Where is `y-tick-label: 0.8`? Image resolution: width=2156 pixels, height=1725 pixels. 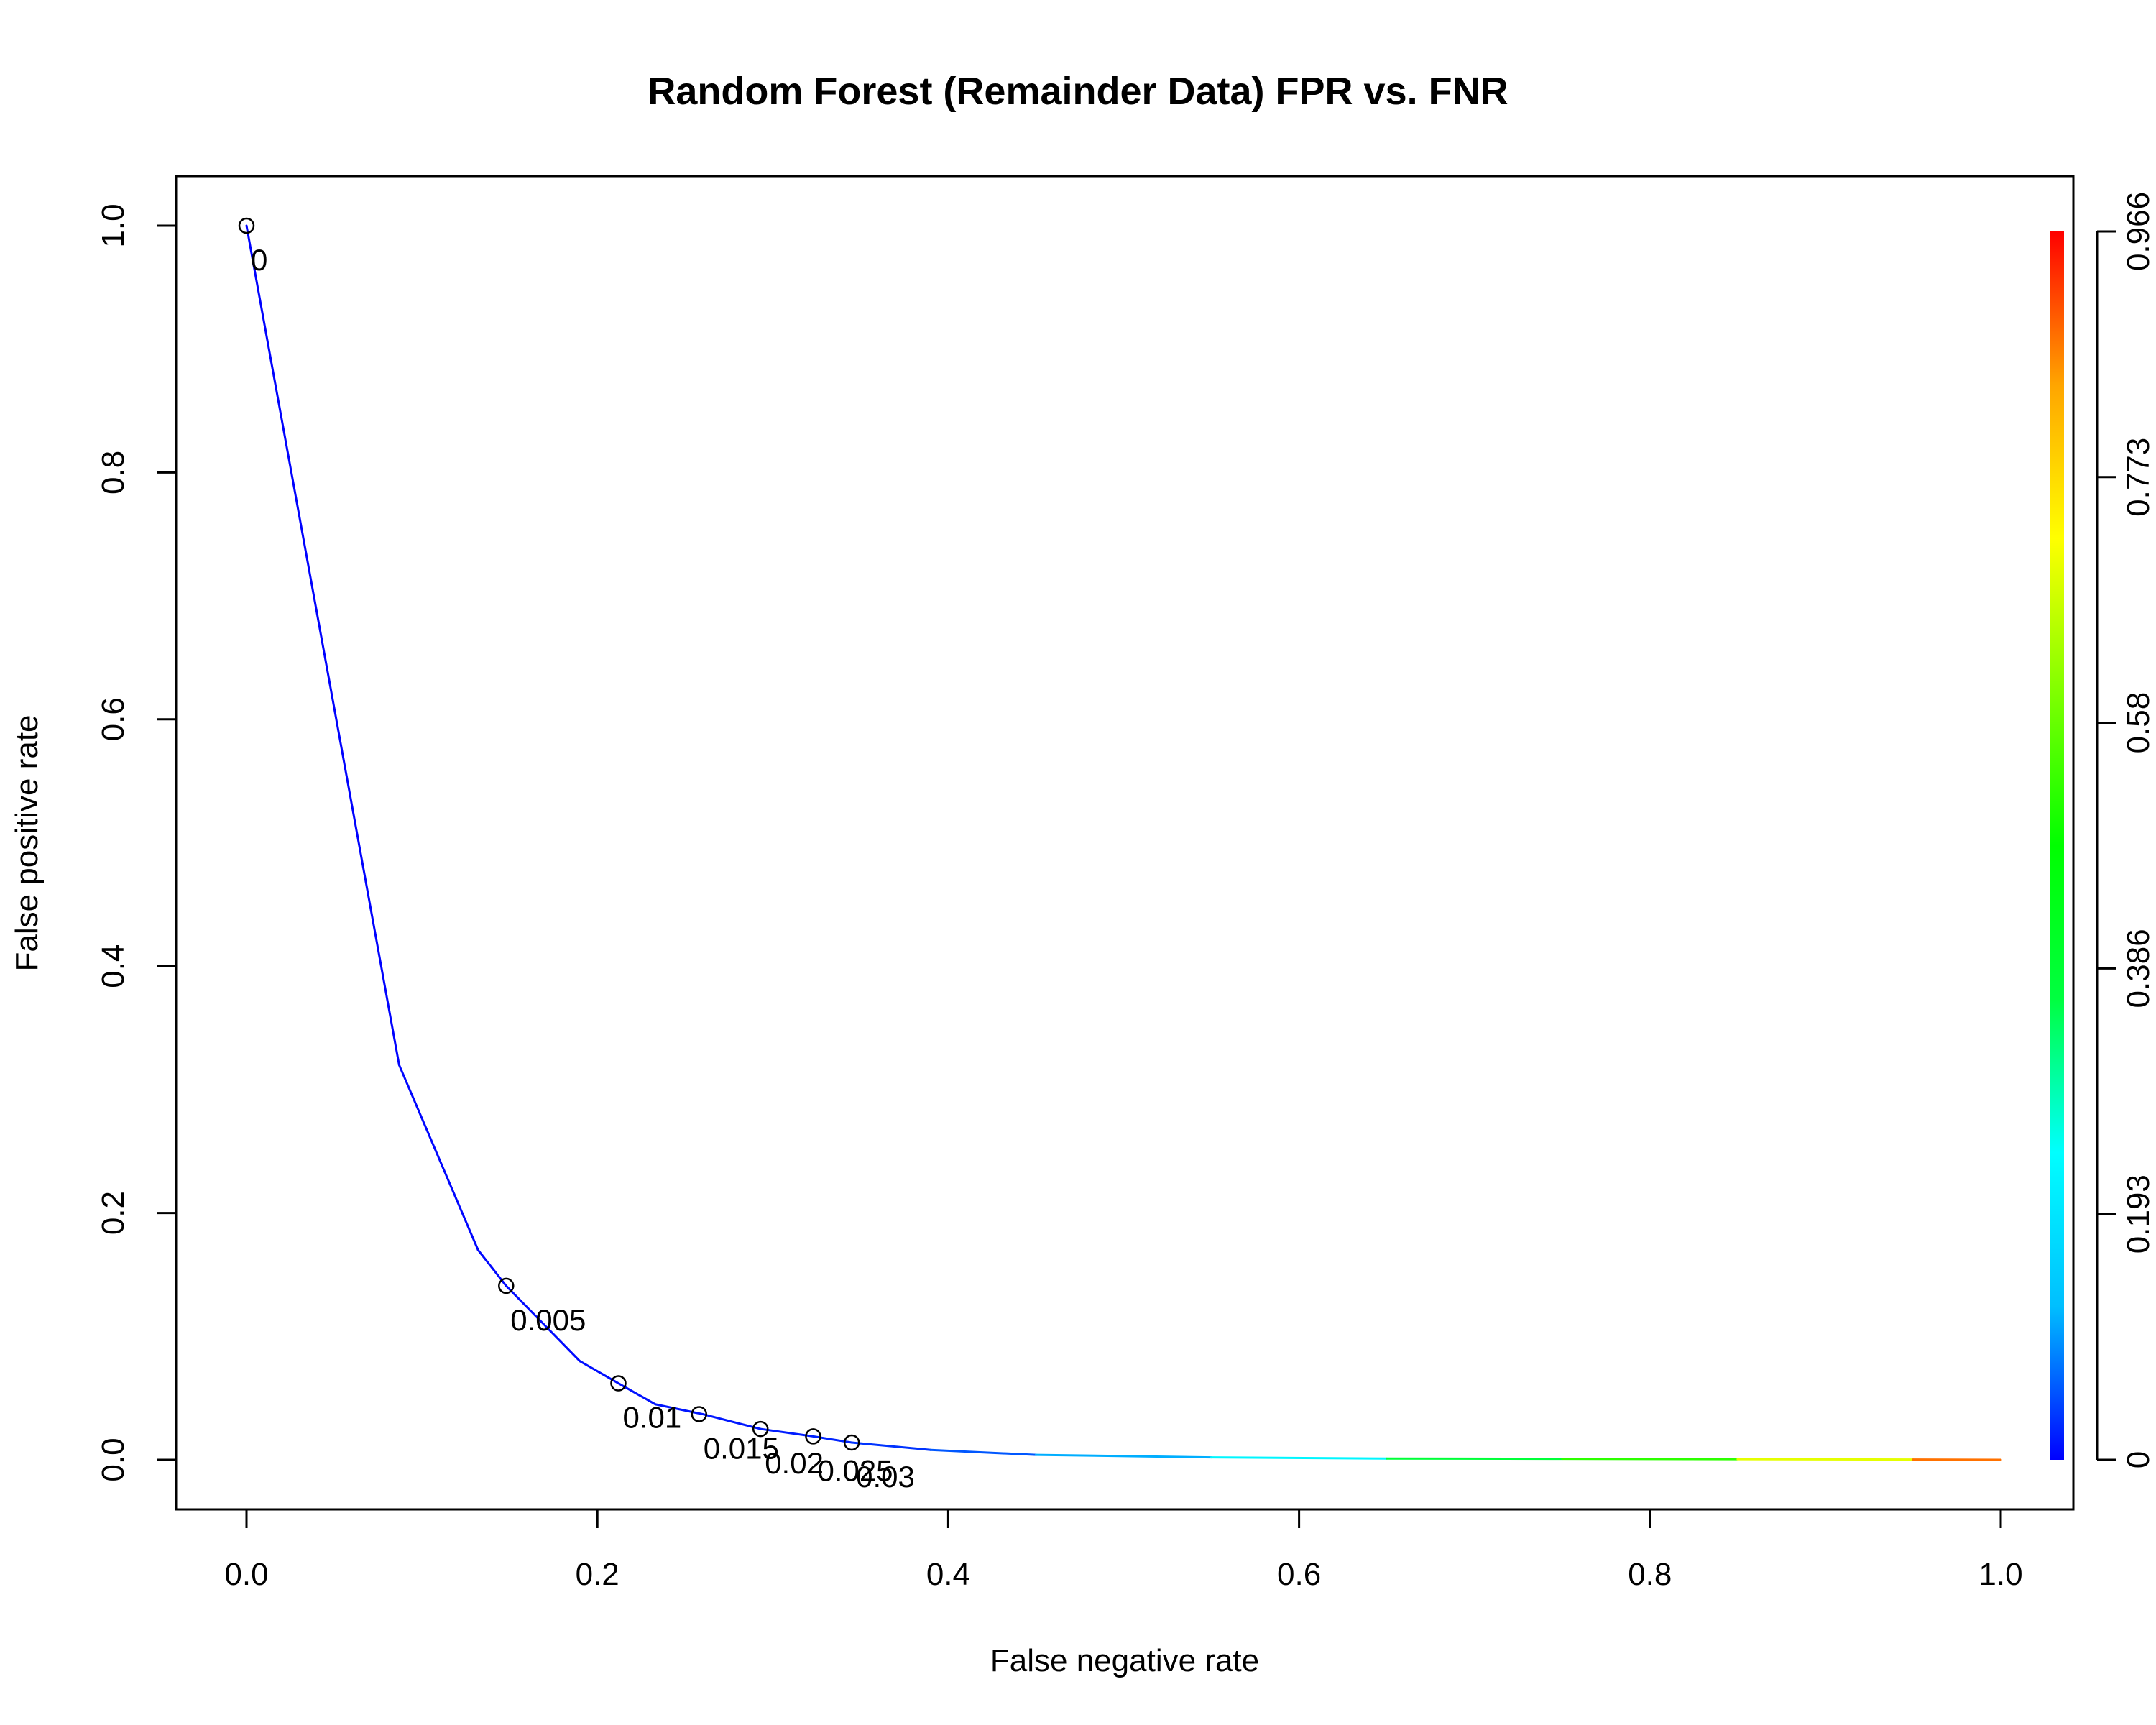
y-tick-label: 0.8 is located at coordinates (113, 472).